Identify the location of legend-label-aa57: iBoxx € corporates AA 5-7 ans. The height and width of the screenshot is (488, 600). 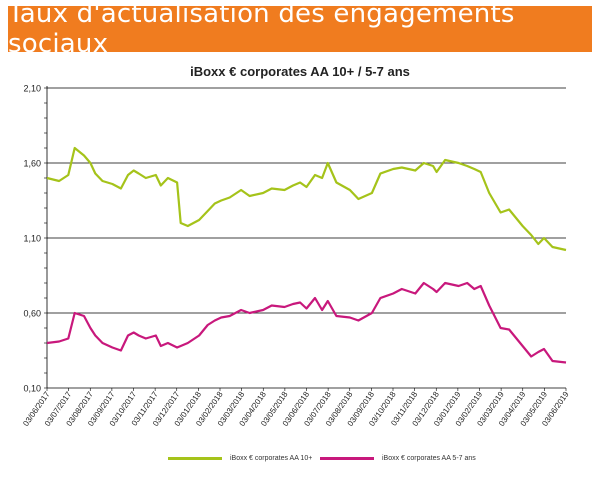
(429, 458).